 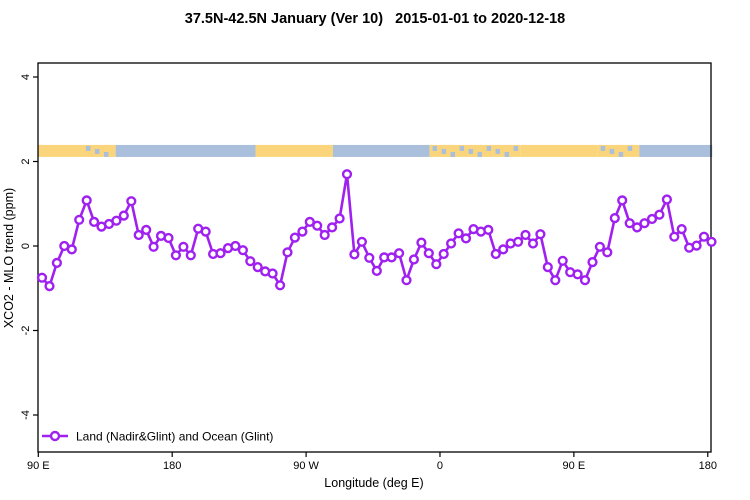 What do you see at coordinates (26, 77) in the screenshot?
I see `y-tick-label: 4` at bounding box center [26, 77].